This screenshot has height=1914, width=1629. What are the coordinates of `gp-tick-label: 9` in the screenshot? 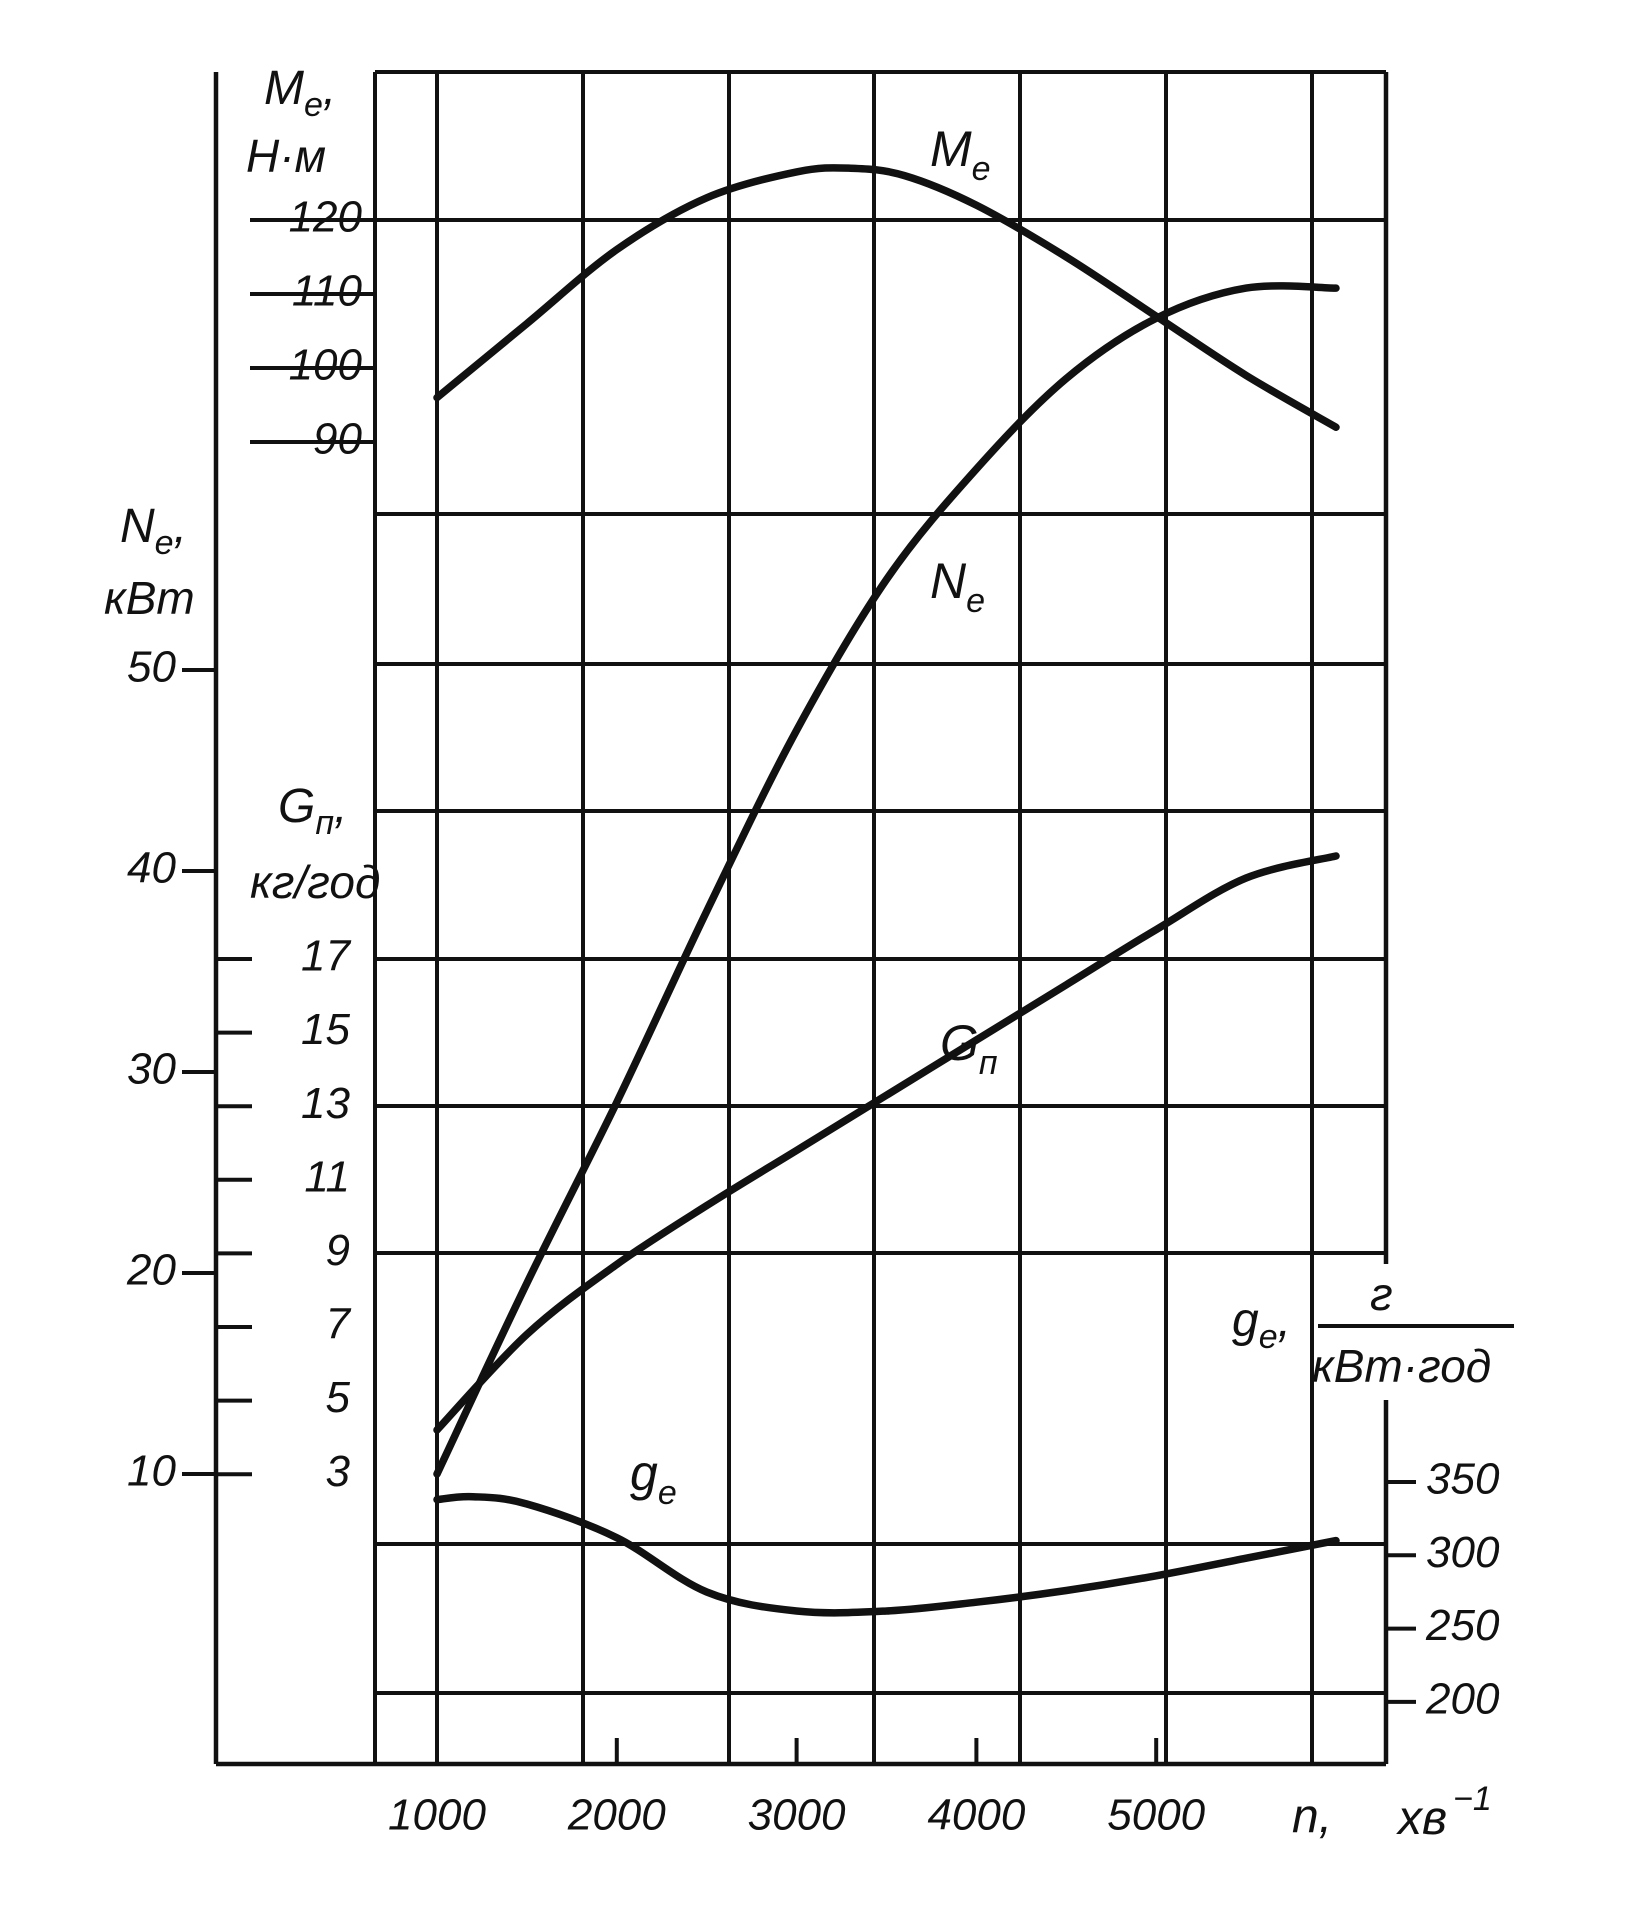 It's located at (338, 1250).